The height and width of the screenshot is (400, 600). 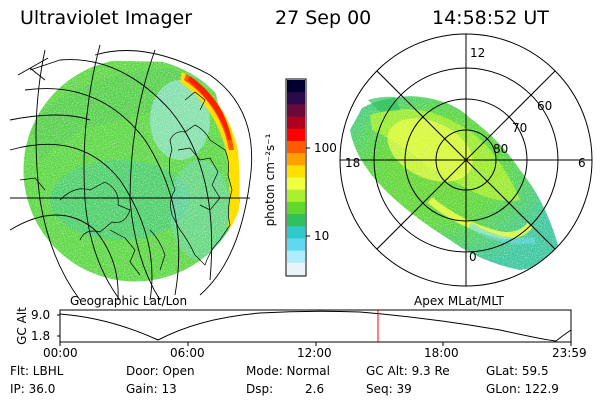 I want to click on colorbar-tick-100: 100, so click(x=325, y=148).